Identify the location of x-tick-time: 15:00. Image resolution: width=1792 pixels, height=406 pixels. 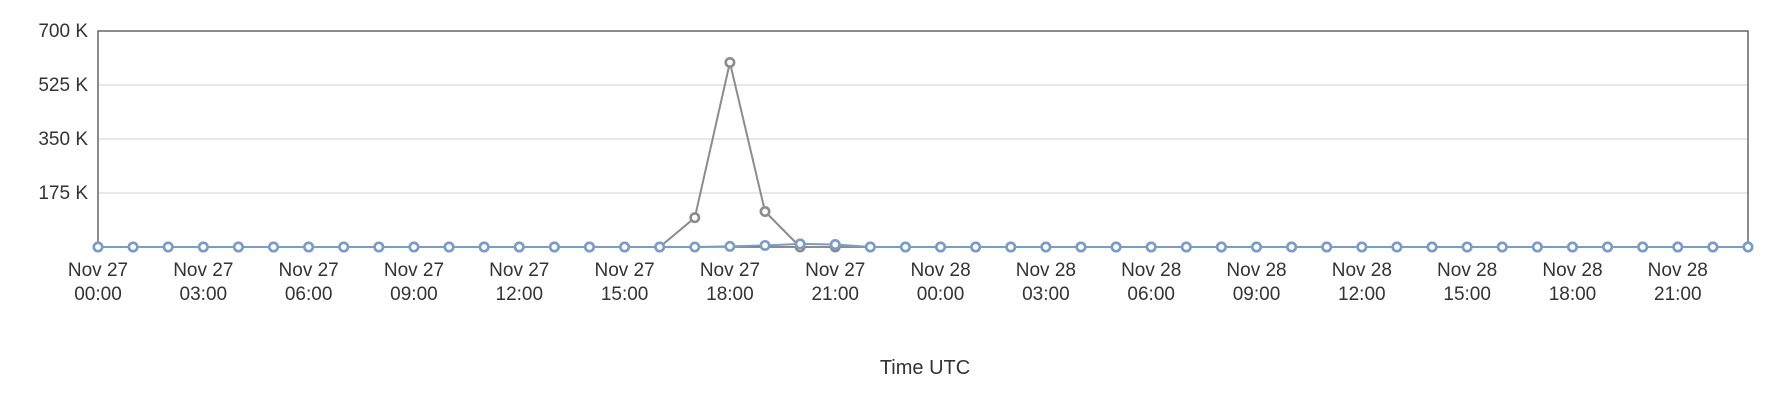
(1467, 294).